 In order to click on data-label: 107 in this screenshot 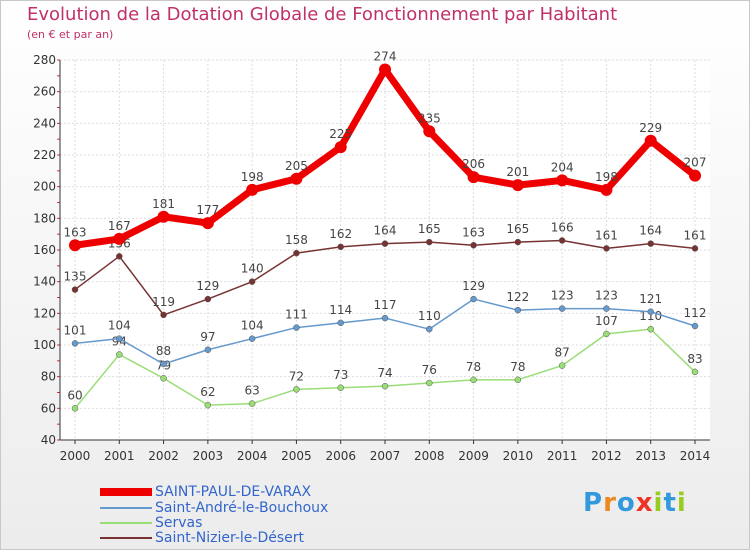, I will do `click(606, 321)`.